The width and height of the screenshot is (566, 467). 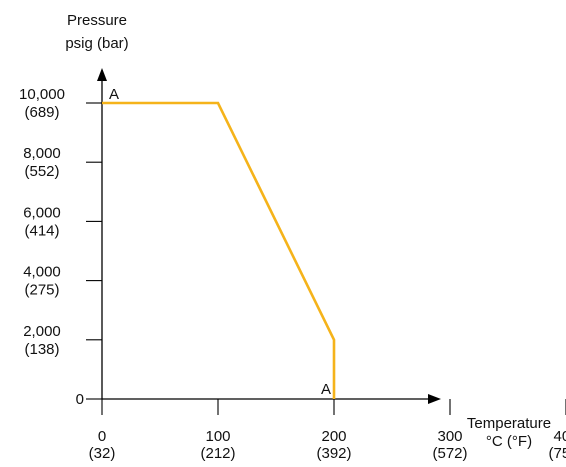 What do you see at coordinates (102, 436) in the screenshot?
I see `x-tick-label: 0` at bounding box center [102, 436].